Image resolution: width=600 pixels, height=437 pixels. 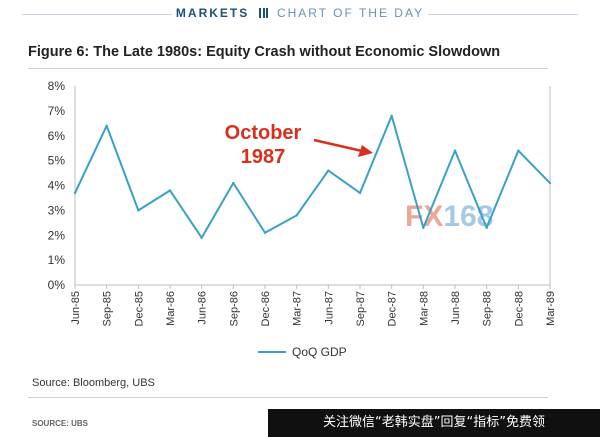 What do you see at coordinates (139, 308) in the screenshot?
I see `x-tick-label: Dec-85` at bounding box center [139, 308].